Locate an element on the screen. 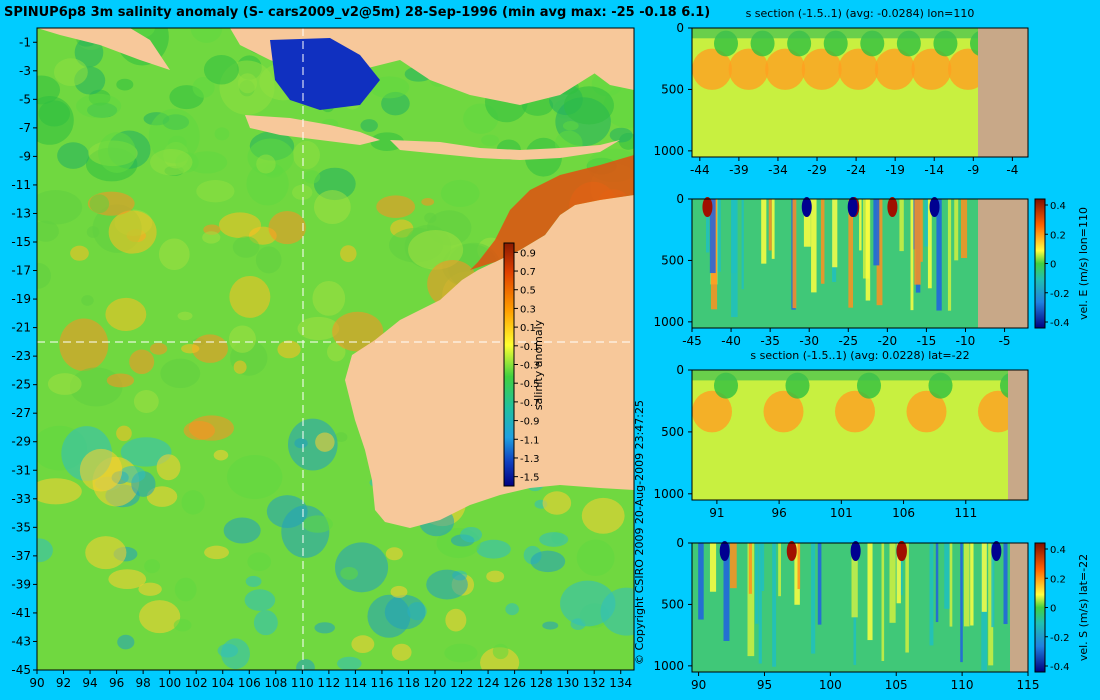 The image size is (1100, 700). map-x-tick-label: 90 is located at coordinates (36, 683).